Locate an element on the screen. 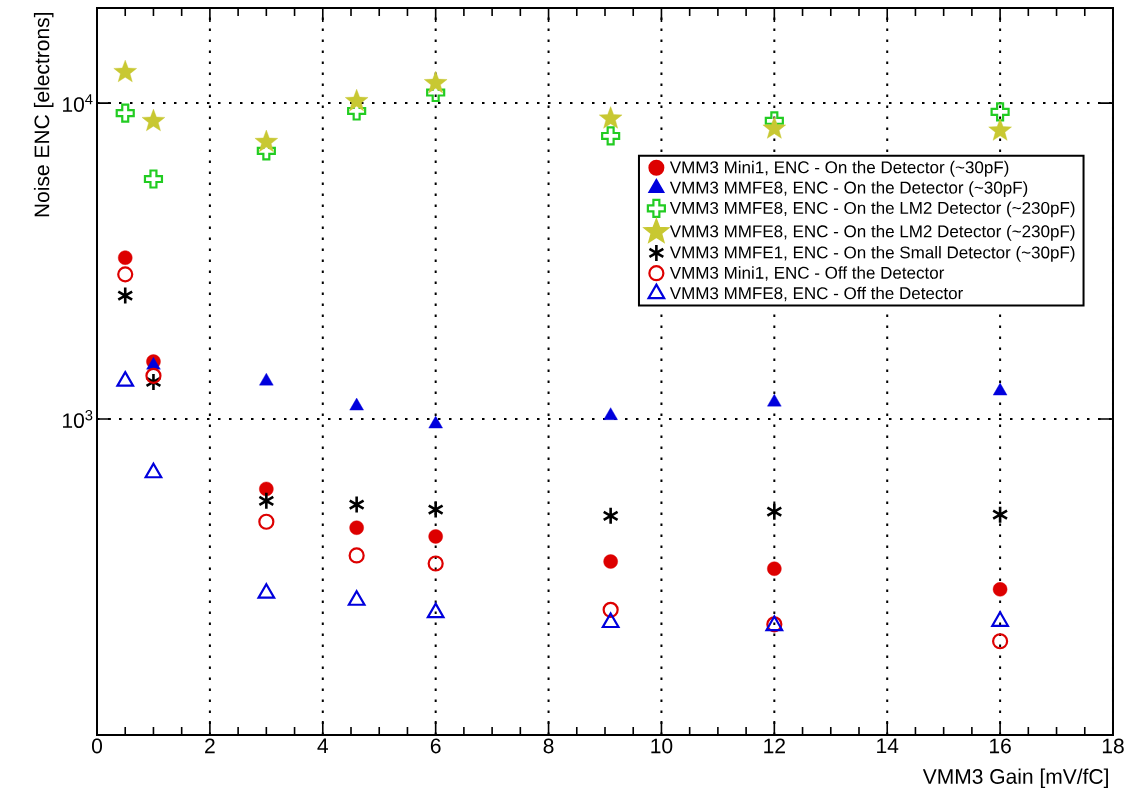 The width and height of the screenshot is (1127, 808). legend-label: VMM3 MMFE8, ENC - On the Detector (~30pF) is located at coordinates (848, 189).